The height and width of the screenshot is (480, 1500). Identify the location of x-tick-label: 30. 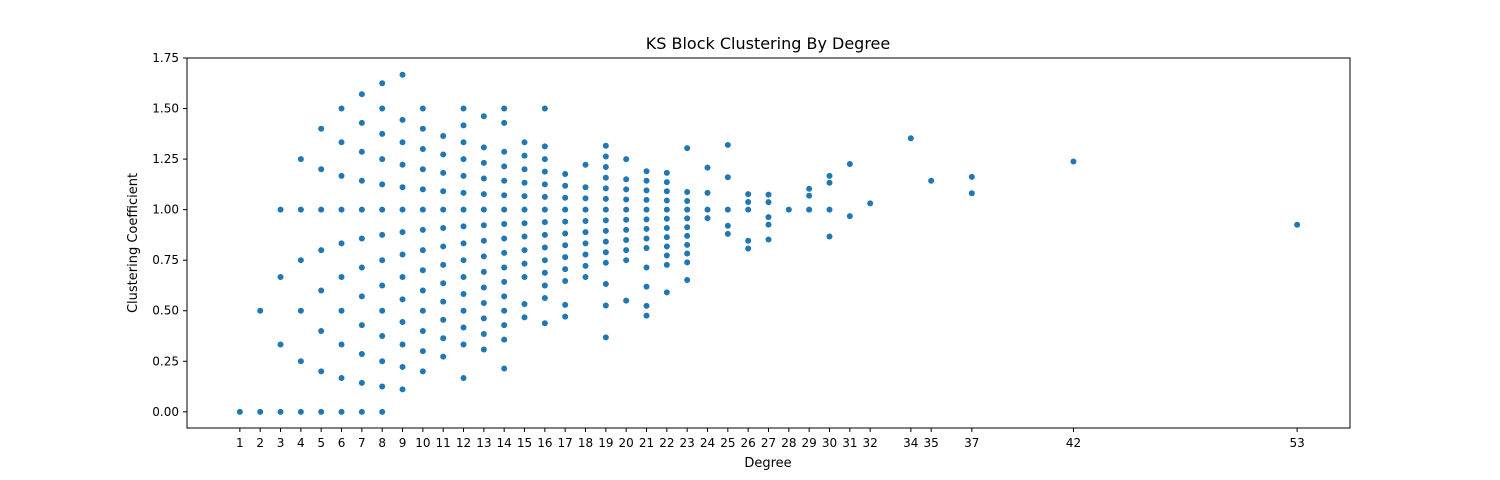
(829, 443).